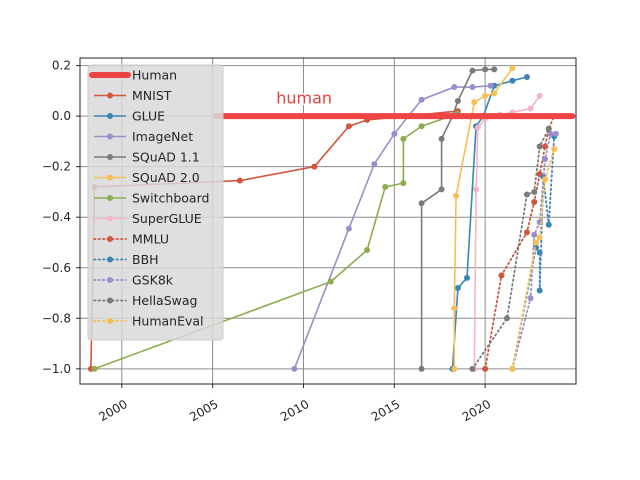 This screenshot has height=480, width=640. What do you see at coordinates (112, 410) in the screenshot?
I see `x-tick-label: 2000` at bounding box center [112, 410].